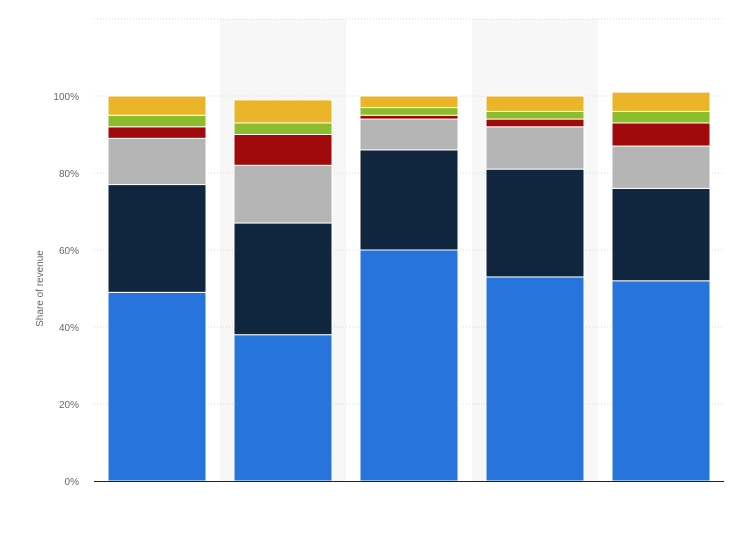 Image resolution: width=754 pixels, height=560 pixels. Describe the element at coordinates (69, 251) in the screenshot. I see `y-tick-label: 60%` at that location.